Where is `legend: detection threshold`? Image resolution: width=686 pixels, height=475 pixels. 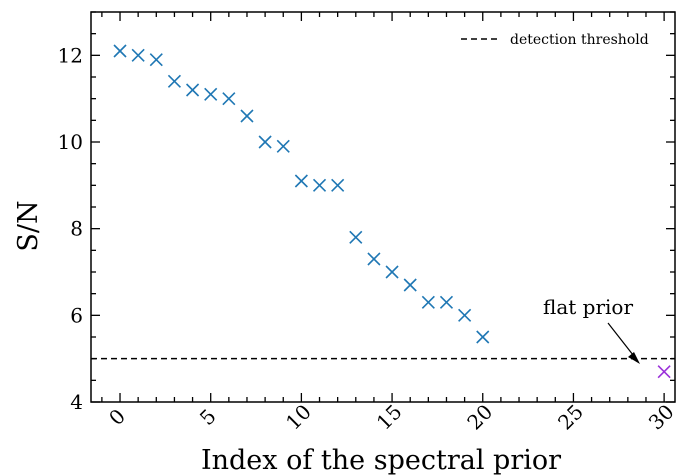 legend: detection threshold is located at coordinates (555, 40).